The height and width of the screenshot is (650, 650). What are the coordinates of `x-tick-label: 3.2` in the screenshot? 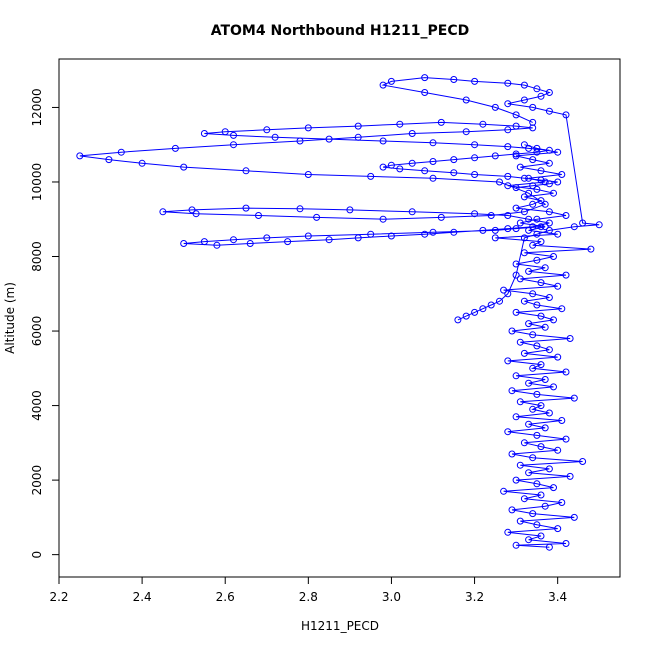 It's located at (474, 597).